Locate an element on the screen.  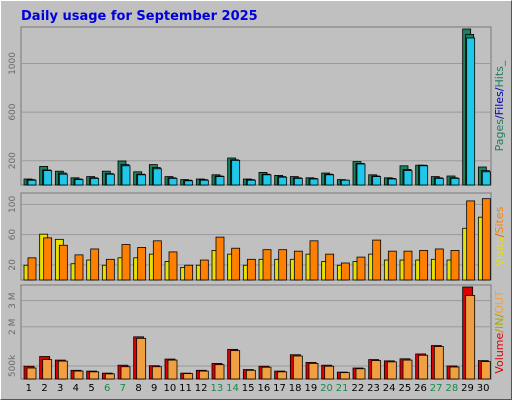
legend-bottom: Volume/IN/OUT is located at coordinates (499, 332).